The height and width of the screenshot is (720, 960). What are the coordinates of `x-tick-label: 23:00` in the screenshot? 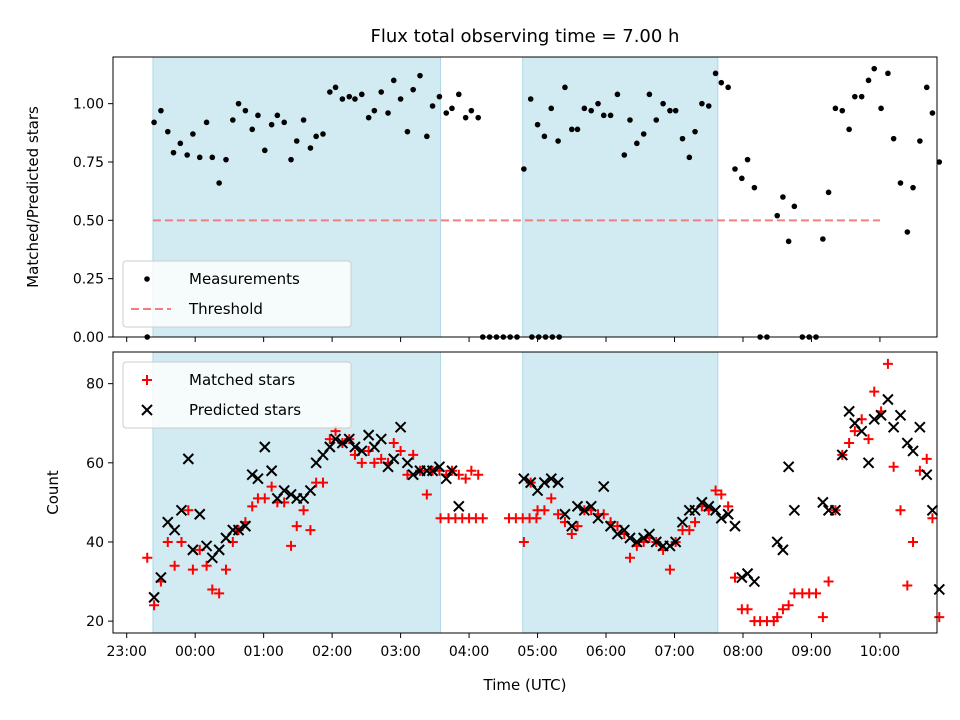 It's located at (127, 652).